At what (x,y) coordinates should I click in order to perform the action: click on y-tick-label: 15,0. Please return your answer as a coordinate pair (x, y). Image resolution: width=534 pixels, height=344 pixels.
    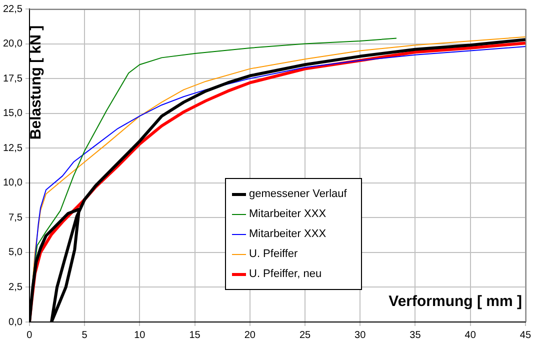
    Looking at the image, I should click on (12, 114).